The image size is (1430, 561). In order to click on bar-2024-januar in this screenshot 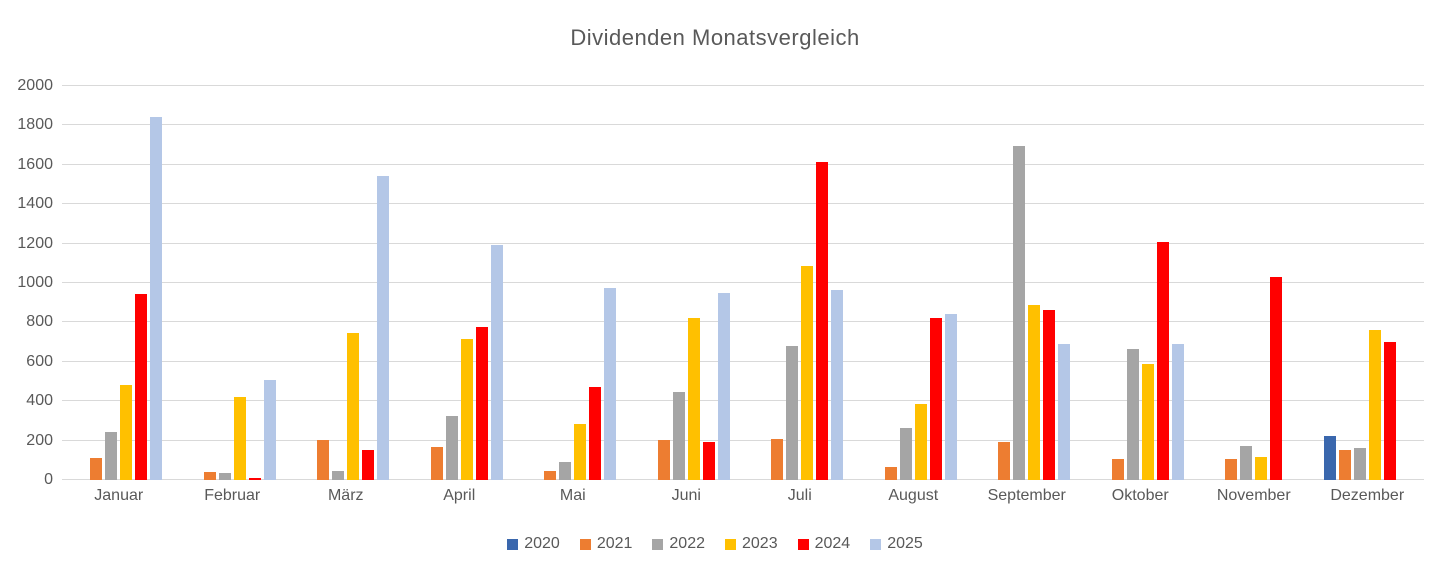, I will do `click(141, 386)`.